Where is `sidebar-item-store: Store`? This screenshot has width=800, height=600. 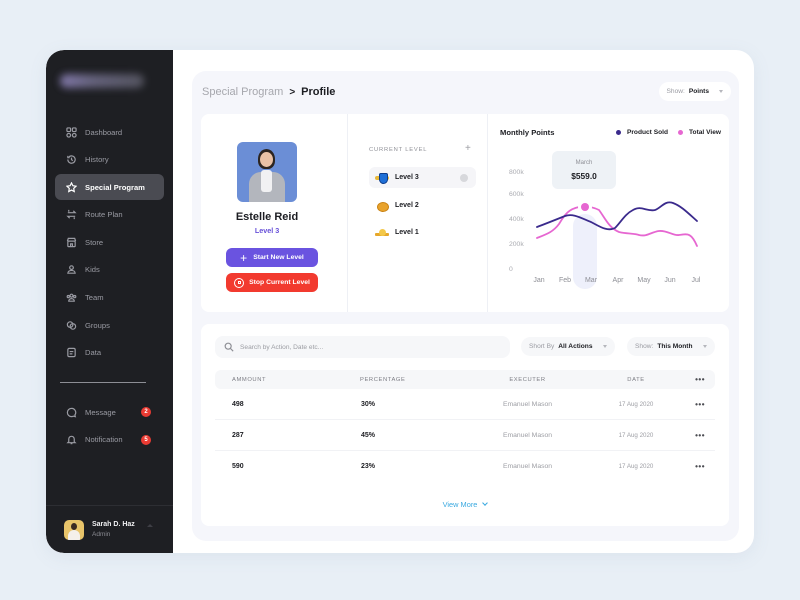
sidebar-item-store: Store is located at coordinates (109, 242).